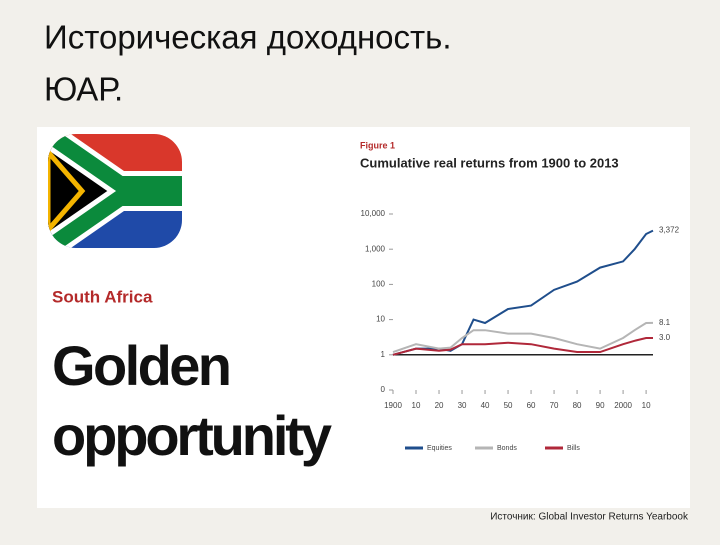 The height and width of the screenshot is (545, 720). What do you see at coordinates (462, 405) in the screenshot?
I see `x-tick-label: 30` at bounding box center [462, 405].